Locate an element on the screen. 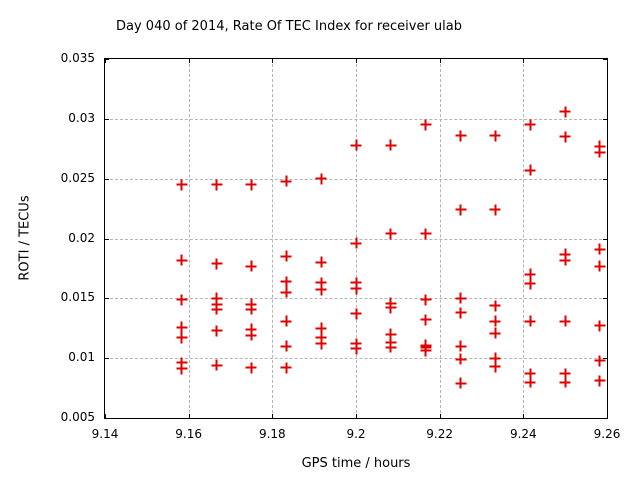  x-tick-label: 9.26 is located at coordinates (607, 434).